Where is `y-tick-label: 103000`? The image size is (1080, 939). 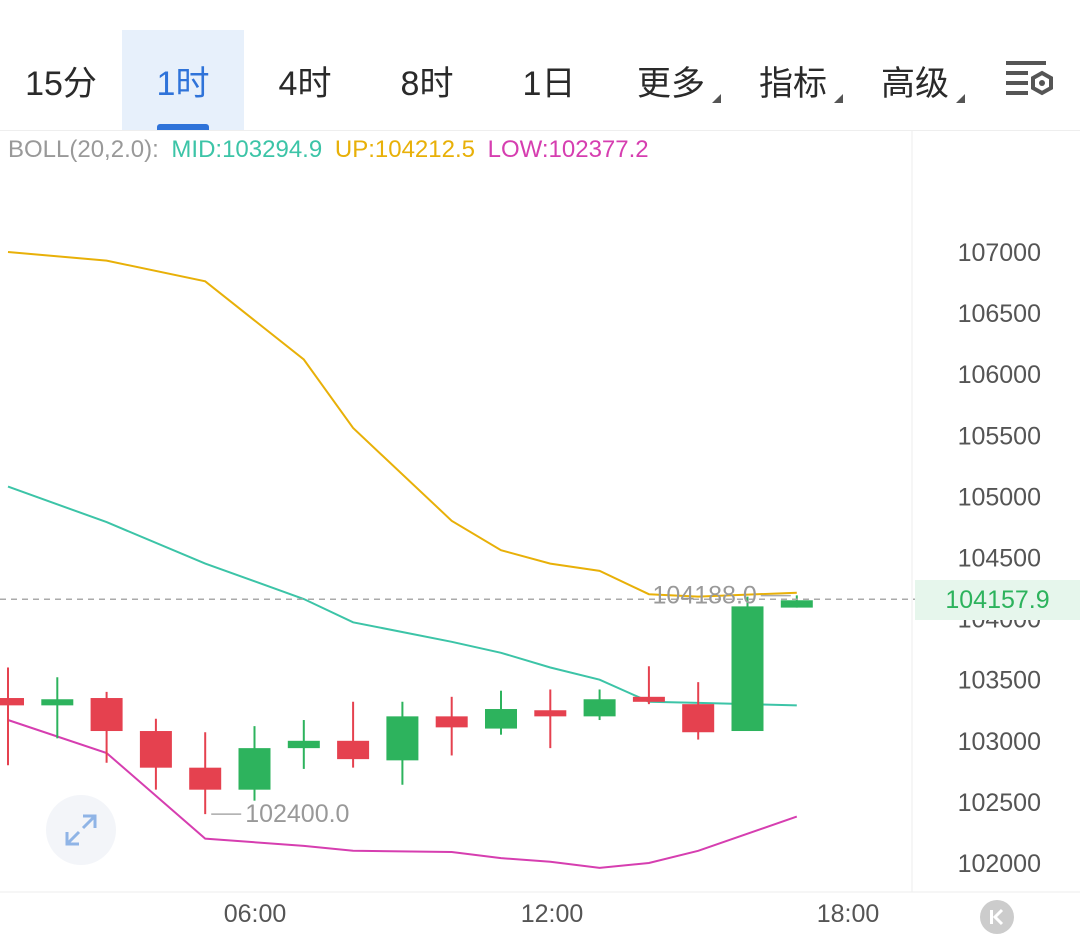 y-tick-label: 103000 is located at coordinates (999, 742).